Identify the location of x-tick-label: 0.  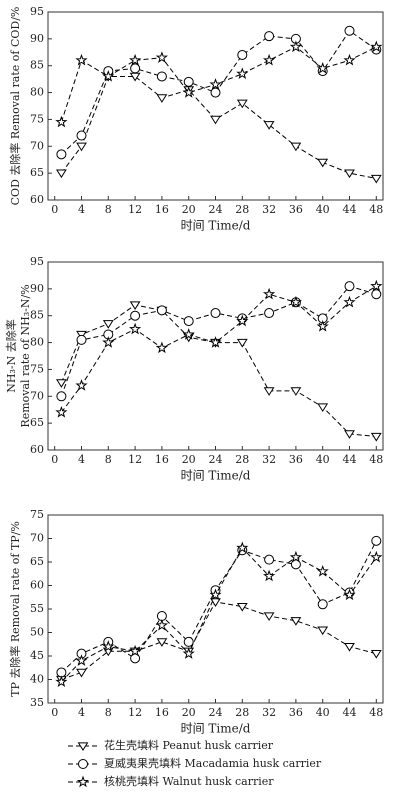
(54, 209).